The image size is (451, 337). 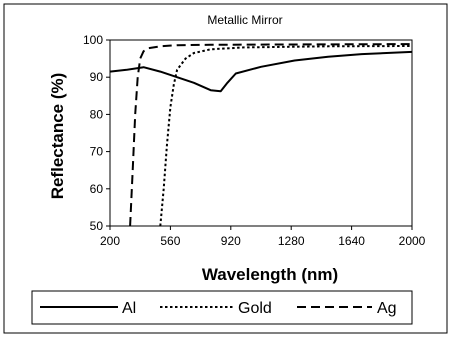 I want to click on series-line-al, so click(x=261, y=71).